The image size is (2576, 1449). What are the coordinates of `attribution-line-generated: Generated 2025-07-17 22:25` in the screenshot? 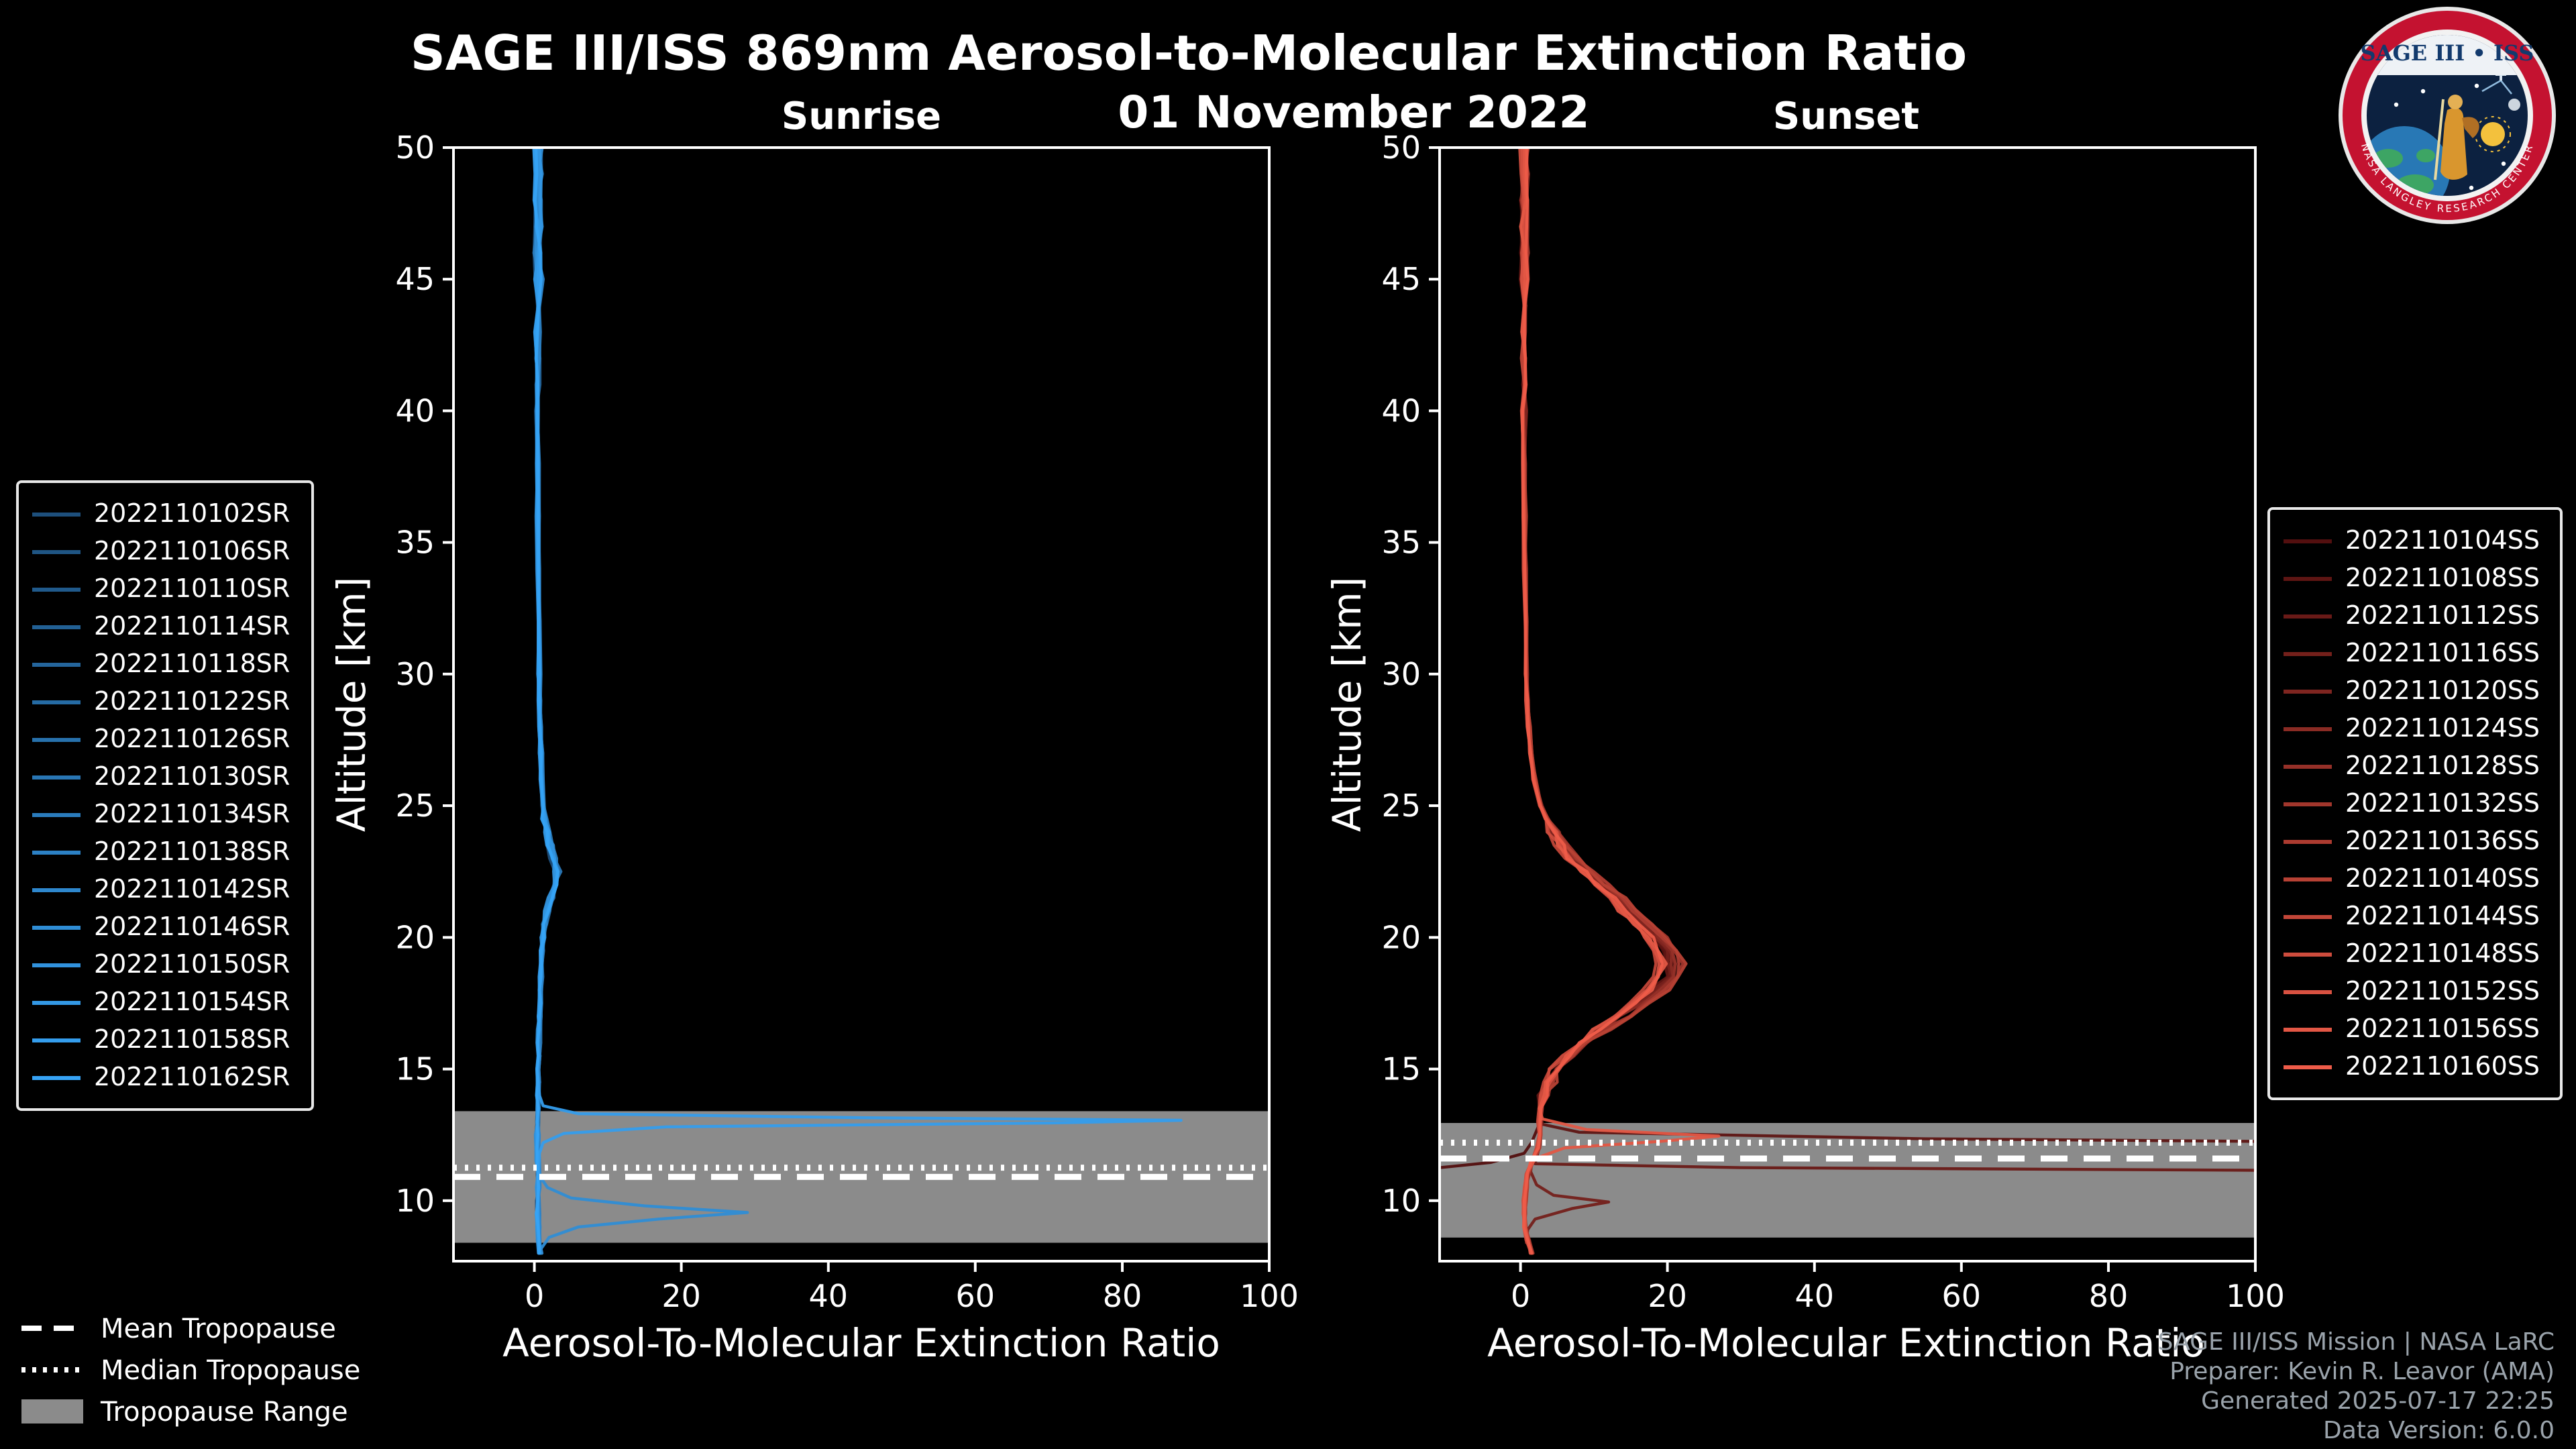 It's located at (2378, 1401).